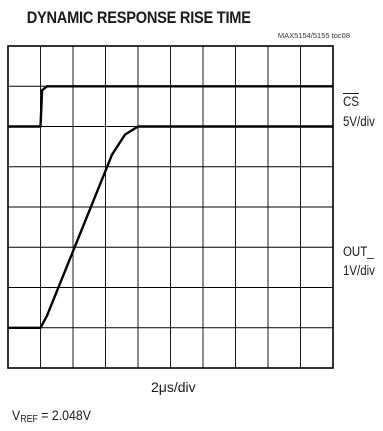 The height and width of the screenshot is (431, 383). Describe the element at coordinates (173, 387) in the screenshot. I see `time-scale-label: 2μs/div` at that location.